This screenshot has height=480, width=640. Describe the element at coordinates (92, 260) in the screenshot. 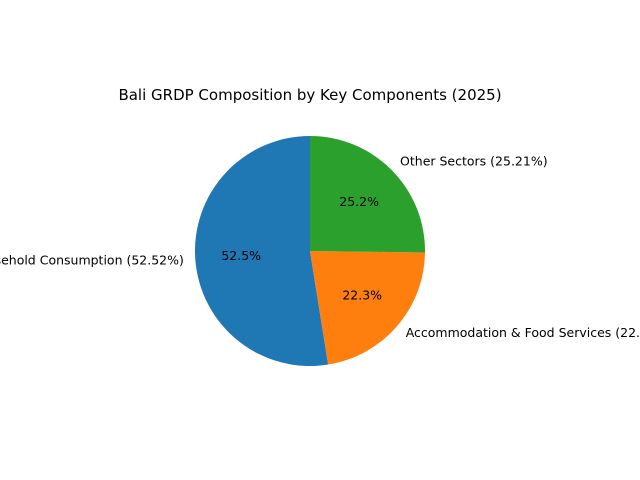

I see `pie-slice-label-0: Household Consumption (52.52%)` at that location.